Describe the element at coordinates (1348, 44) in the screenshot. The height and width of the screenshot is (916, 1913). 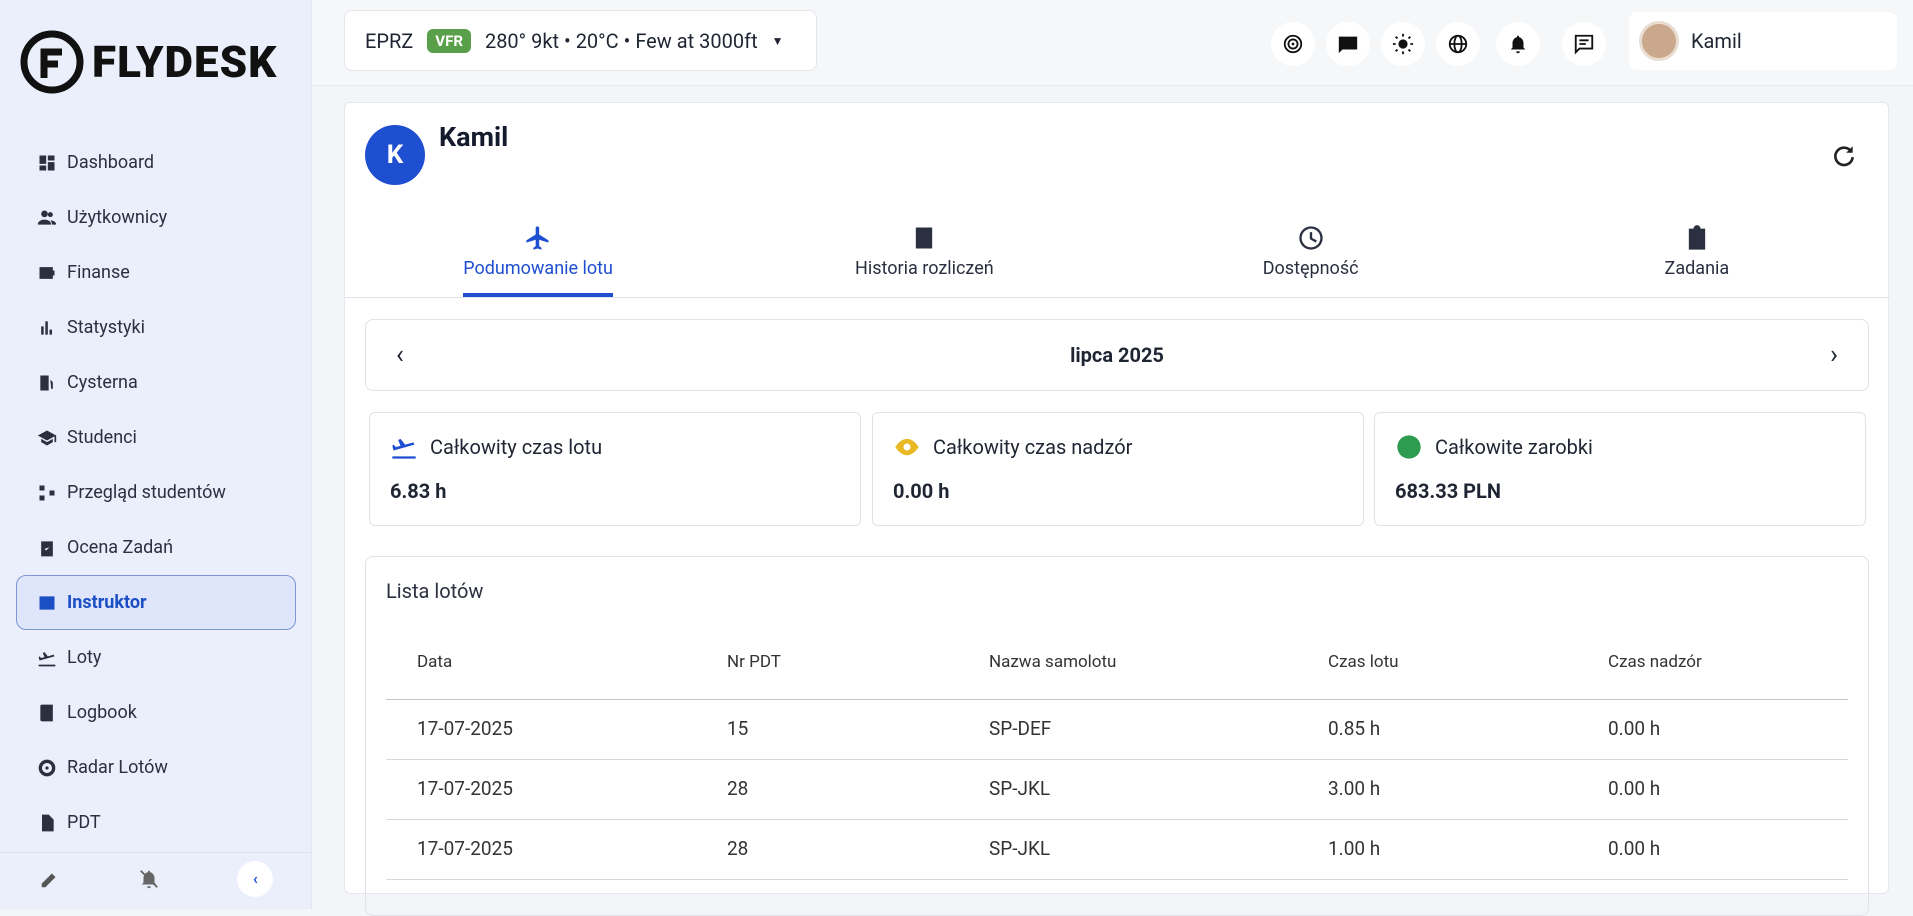
I see `sms-button` at that location.